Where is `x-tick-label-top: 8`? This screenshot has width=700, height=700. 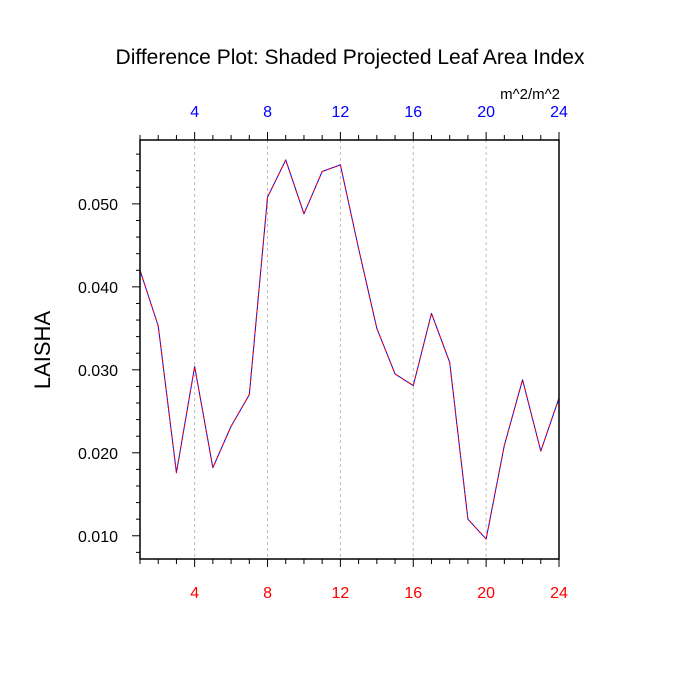
x-tick-label-top: 8 is located at coordinates (267, 112).